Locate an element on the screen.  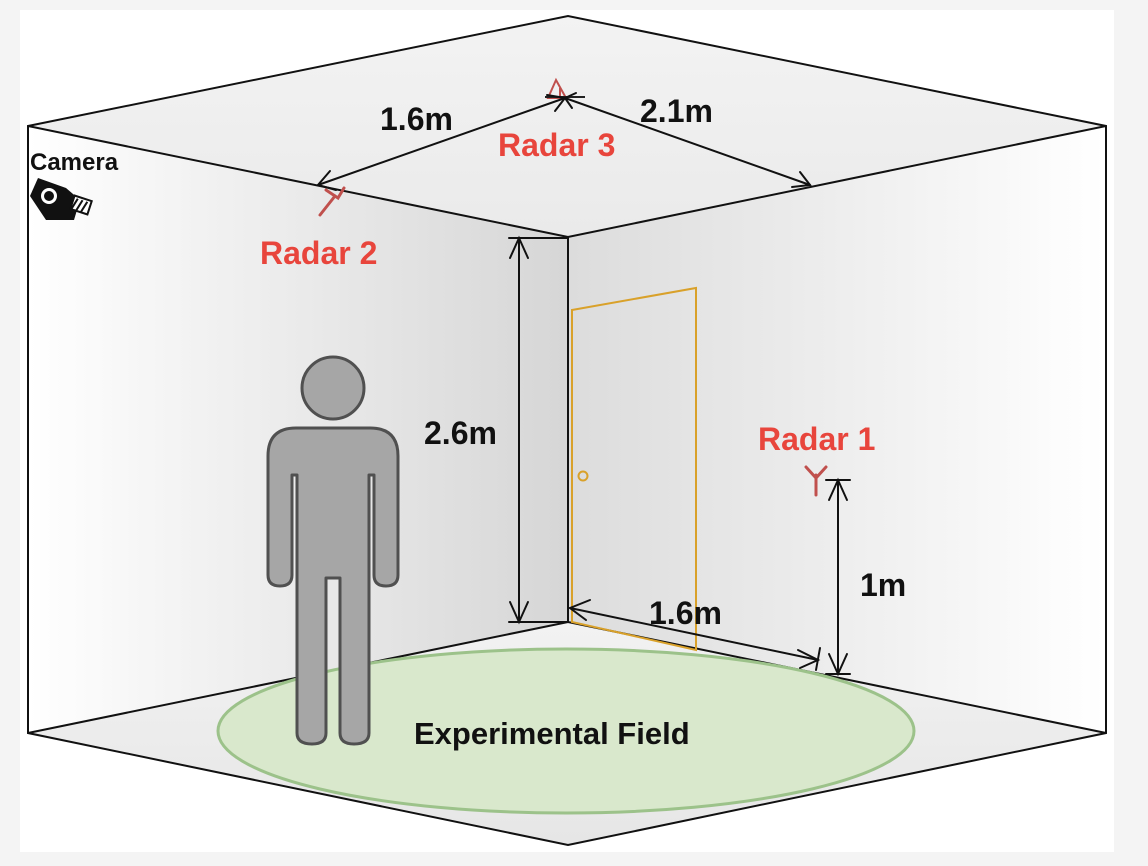
door-icon is located at coordinates (634, 469).